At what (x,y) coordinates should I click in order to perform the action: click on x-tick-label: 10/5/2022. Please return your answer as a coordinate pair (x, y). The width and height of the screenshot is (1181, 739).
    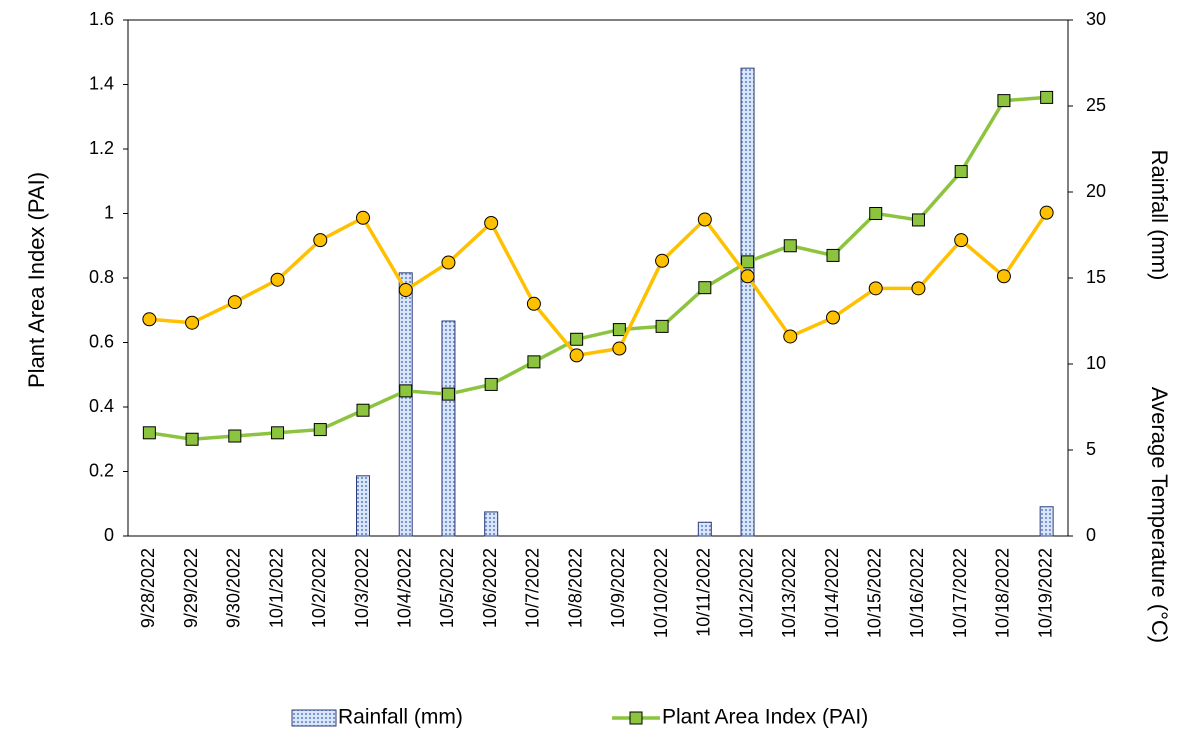
    Looking at the image, I should click on (447, 588).